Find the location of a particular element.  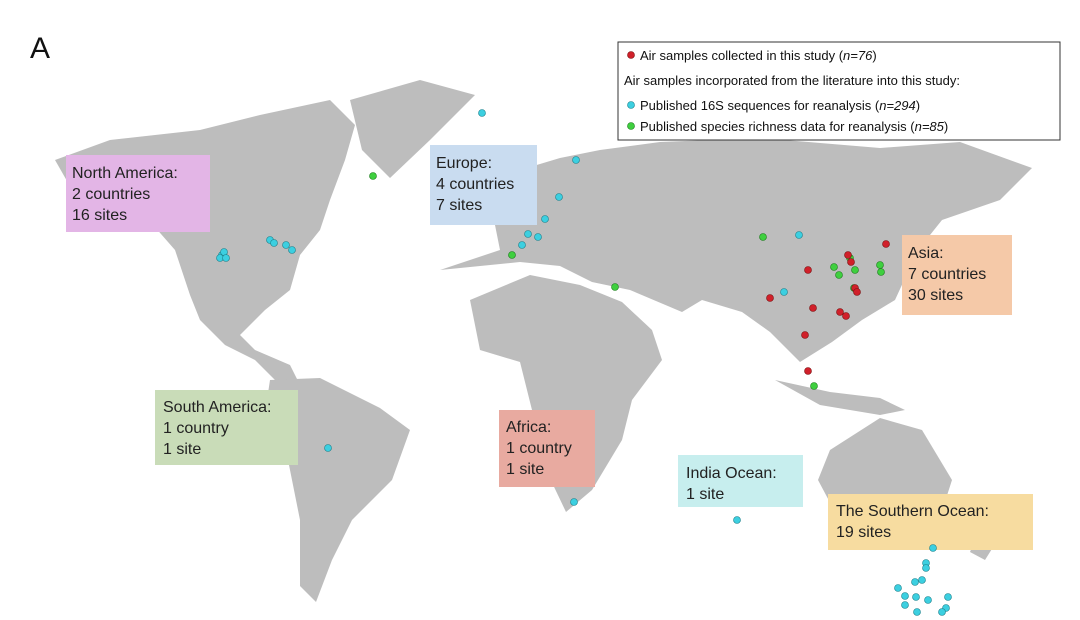

region-label: The Southern Ocean: is located at coordinates (912, 511).